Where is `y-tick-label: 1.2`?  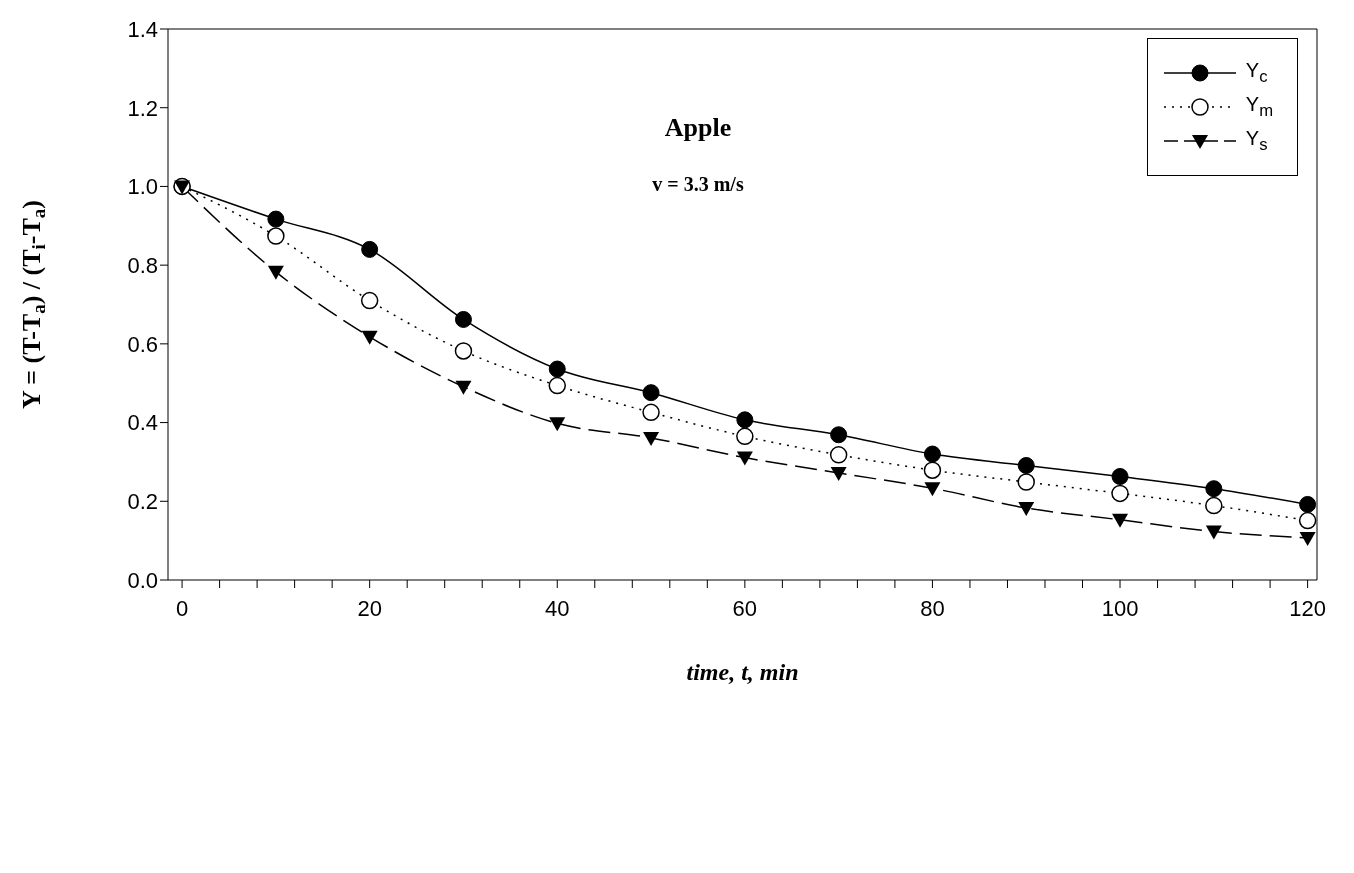
y-tick-label: 1.2 is located at coordinates (142, 108).